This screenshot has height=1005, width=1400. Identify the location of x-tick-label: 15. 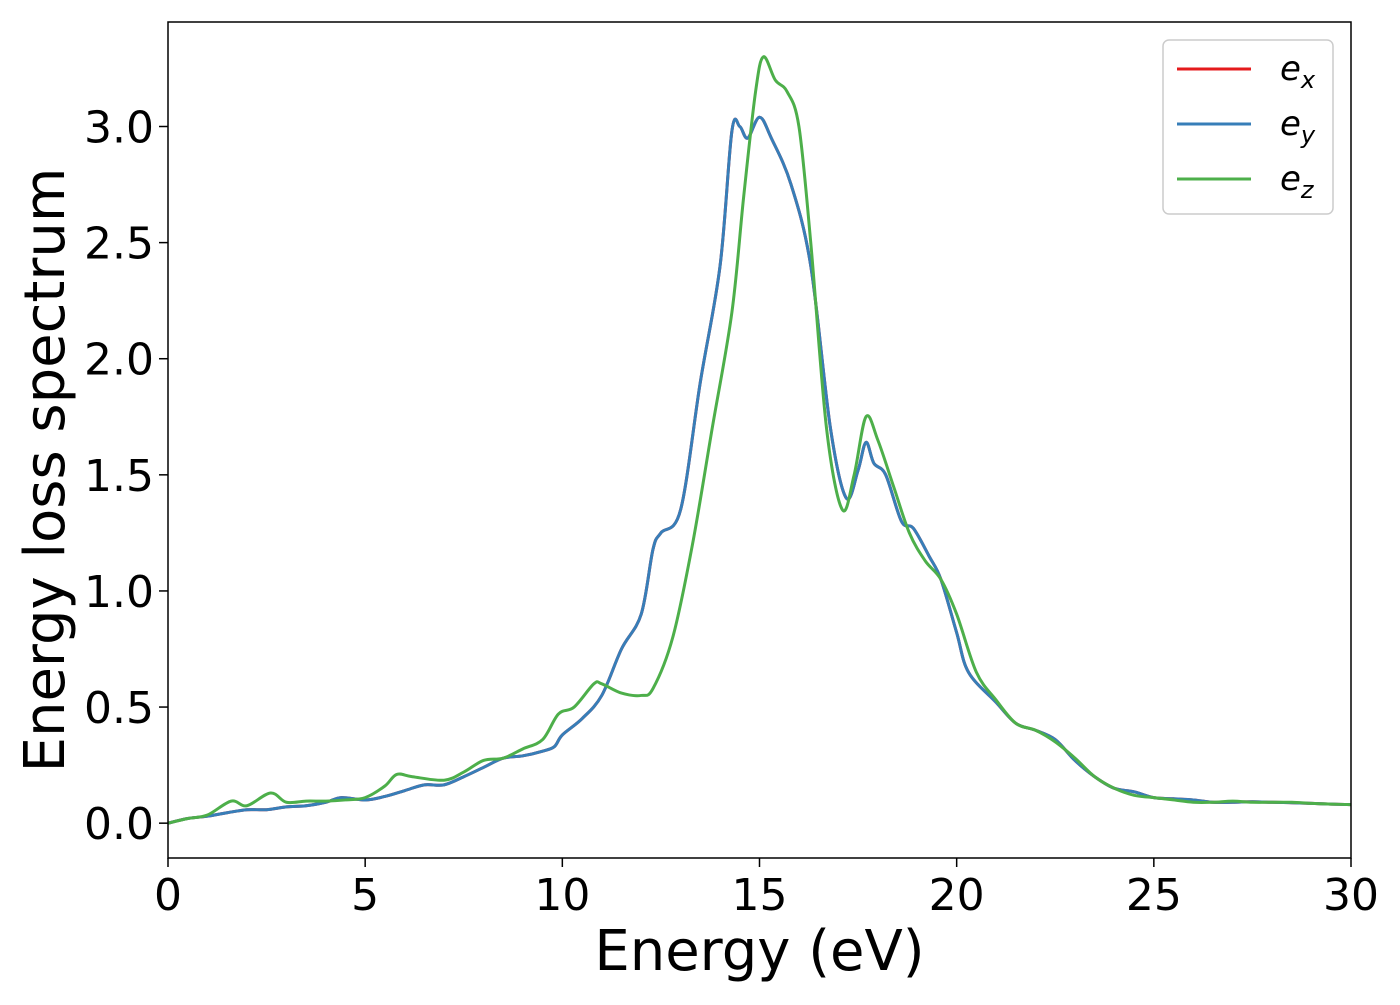
(760, 895).